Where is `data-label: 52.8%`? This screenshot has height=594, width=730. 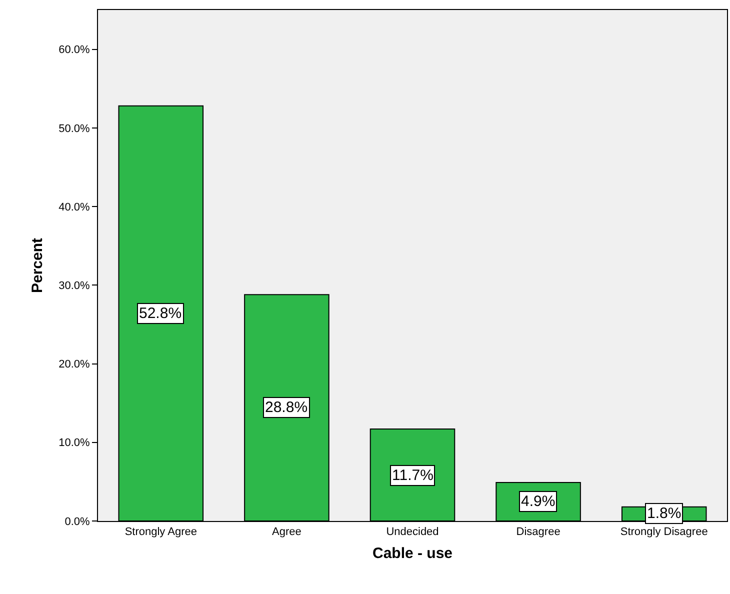
data-label: 52.8% is located at coordinates (160, 313).